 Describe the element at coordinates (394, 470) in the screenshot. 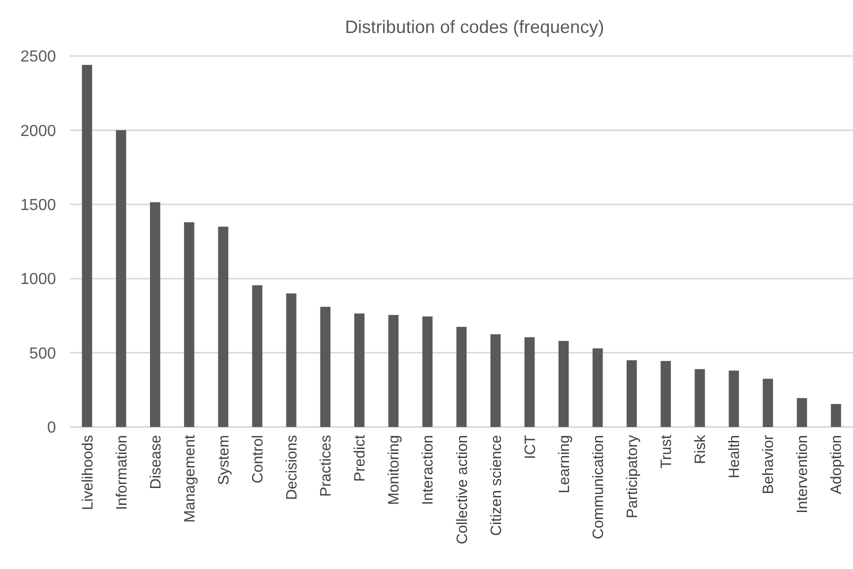

I see `x-tick-label: Monitoring` at that location.